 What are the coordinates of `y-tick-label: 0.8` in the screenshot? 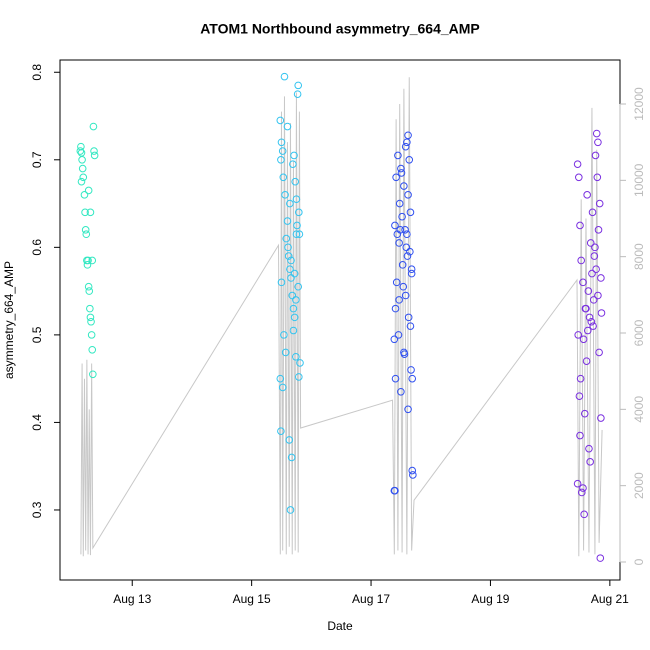 It's located at (37, 72).